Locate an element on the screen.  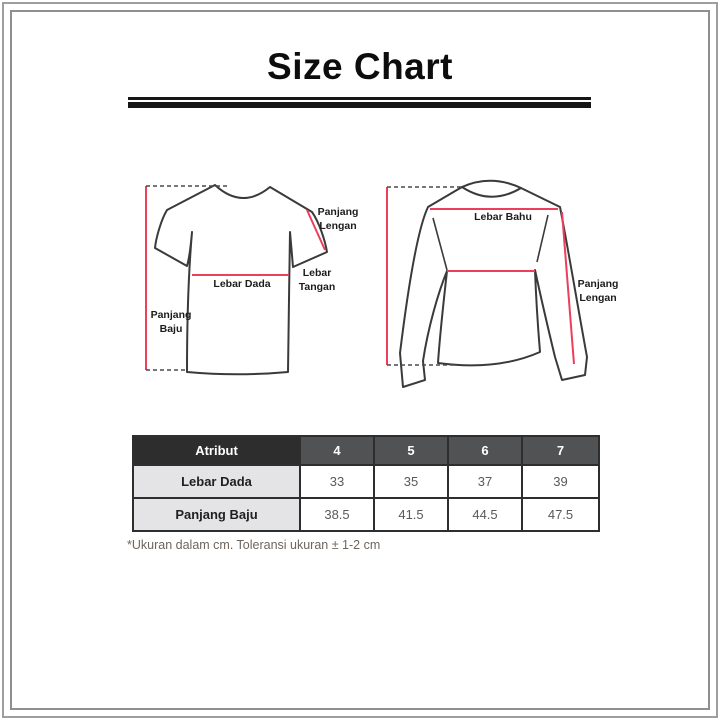
table-row-panjang-baju: Panjang Baju 38.5 41.5 44.5 47.5 is located at coordinates (366, 514).